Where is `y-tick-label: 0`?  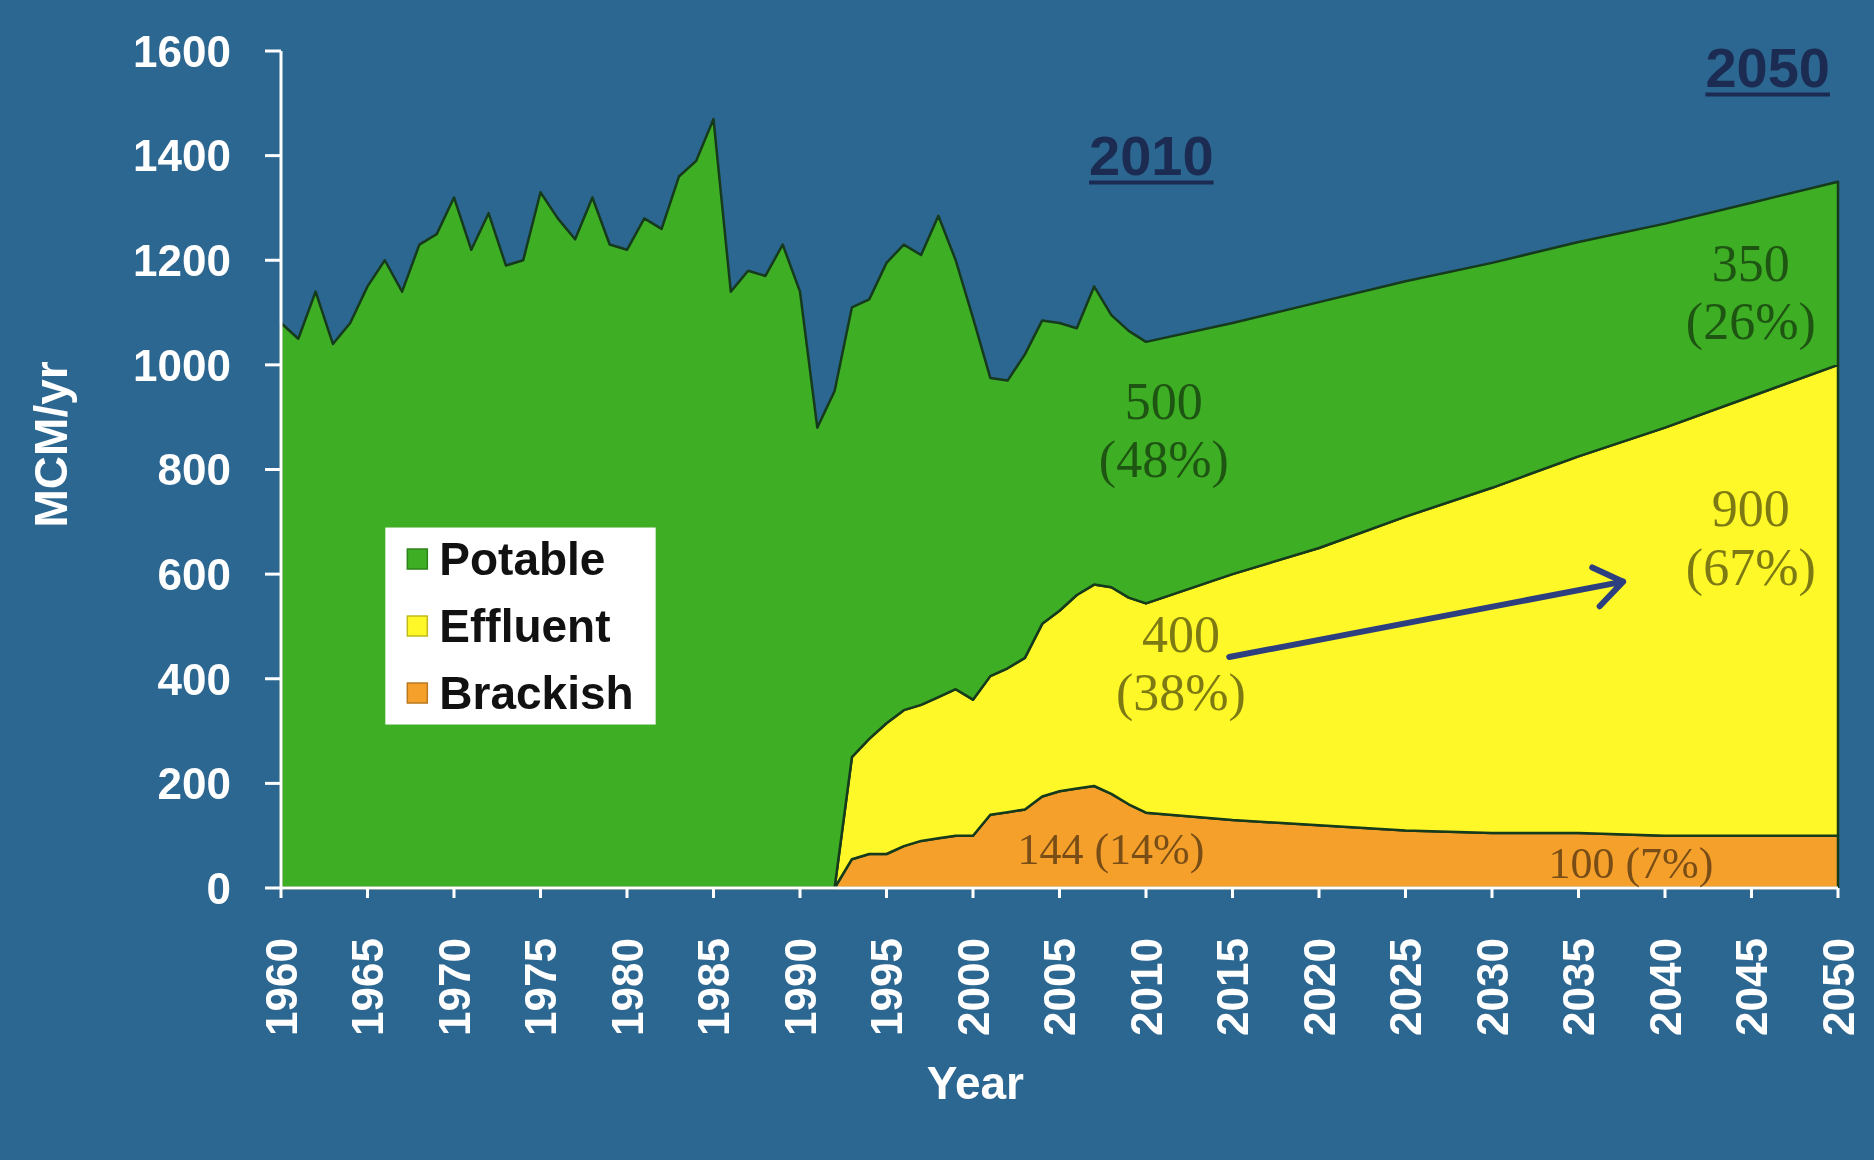 y-tick-label: 0 is located at coordinates (218, 888).